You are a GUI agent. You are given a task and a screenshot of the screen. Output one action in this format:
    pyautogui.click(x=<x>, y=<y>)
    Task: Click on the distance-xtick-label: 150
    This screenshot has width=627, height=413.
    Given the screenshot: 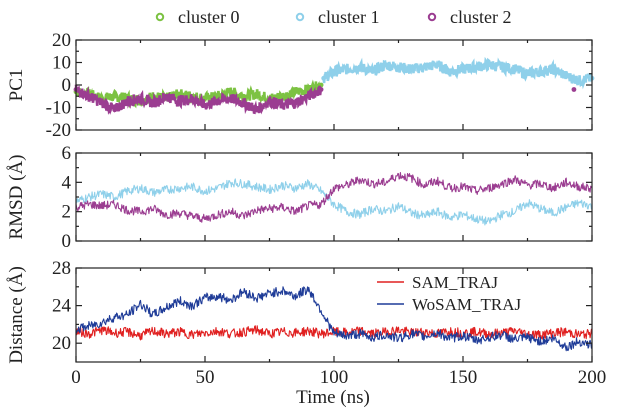 What is the action you would take?
    pyautogui.click(x=463, y=377)
    